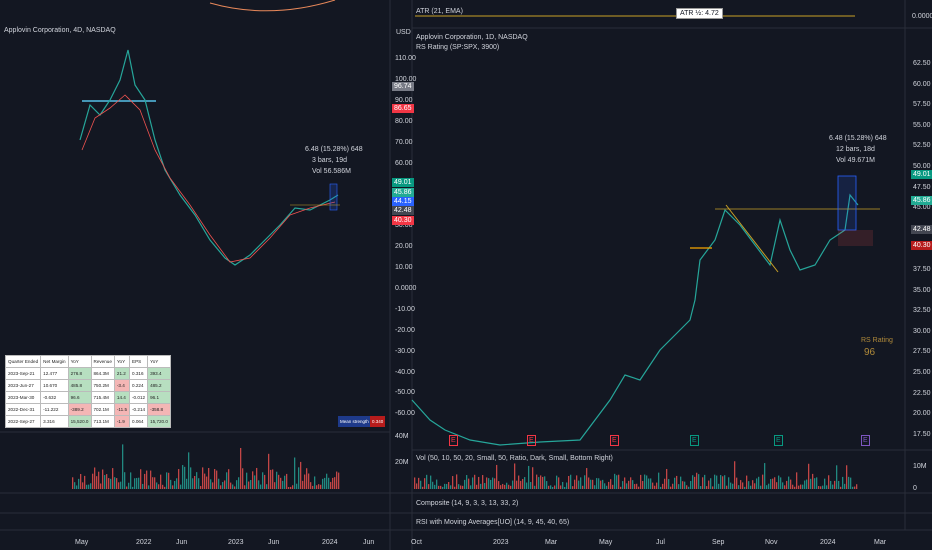 The height and width of the screenshot is (550, 932). What do you see at coordinates (330, 542) in the screenshot?
I see `x-tick-label: 2024` at bounding box center [330, 542].